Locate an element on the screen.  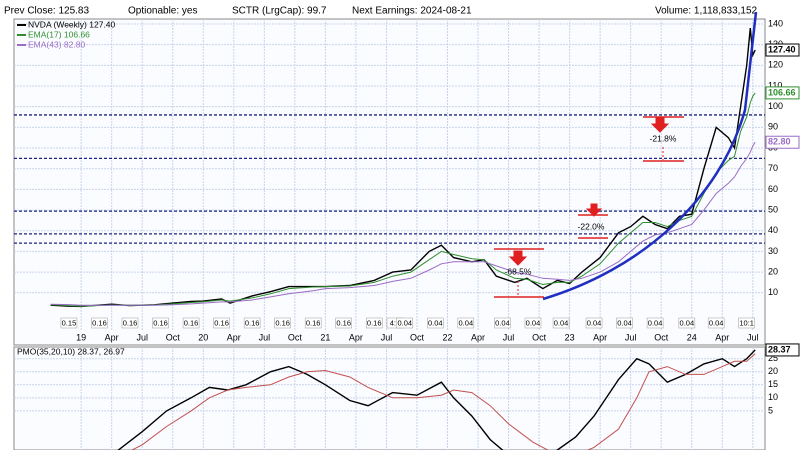
y-tick-label: 5 is located at coordinates (770, 410).